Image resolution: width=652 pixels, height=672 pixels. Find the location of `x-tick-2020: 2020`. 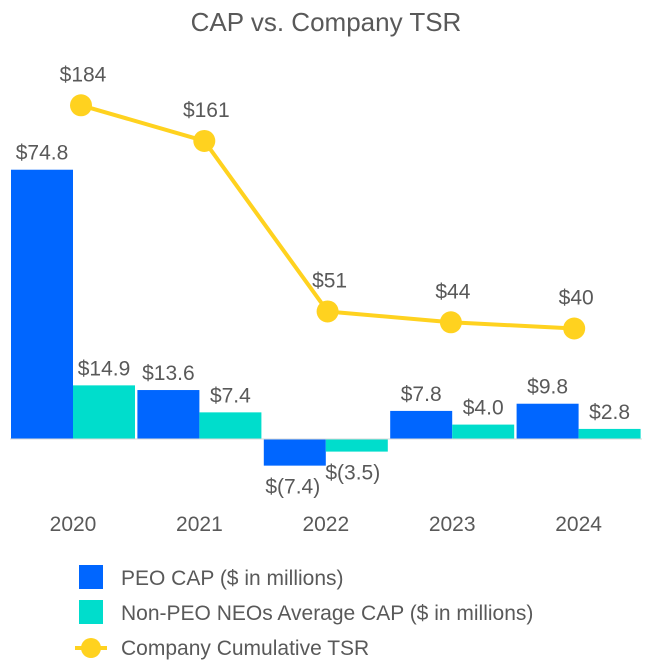

x-tick-2020: 2020 is located at coordinates (73, 524).